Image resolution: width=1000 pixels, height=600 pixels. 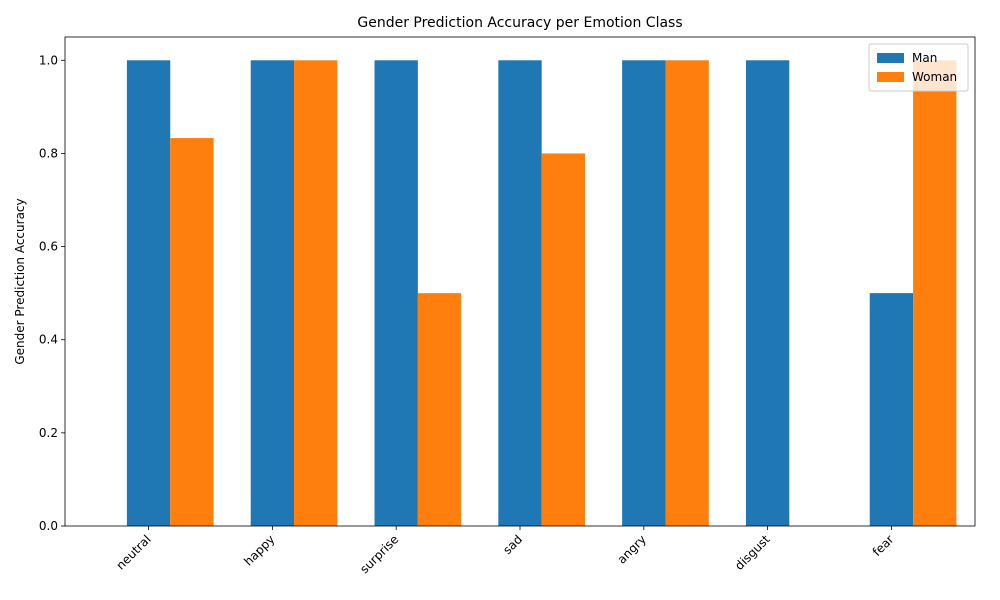 I want to click on y-tick-label: 0.0, so click(x=48, y=526).